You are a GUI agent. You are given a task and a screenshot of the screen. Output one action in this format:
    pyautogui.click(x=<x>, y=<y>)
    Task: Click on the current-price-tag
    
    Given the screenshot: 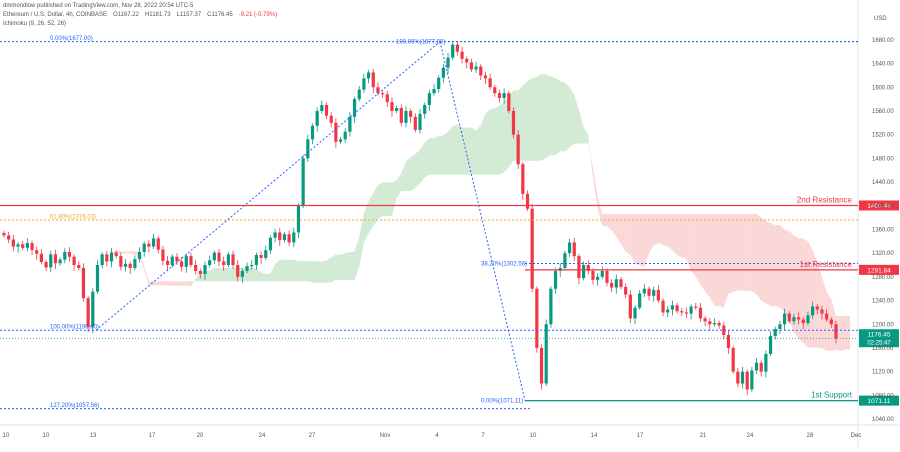 What is the action you would take?
    pyautogui.click(x=879, y=338)
    